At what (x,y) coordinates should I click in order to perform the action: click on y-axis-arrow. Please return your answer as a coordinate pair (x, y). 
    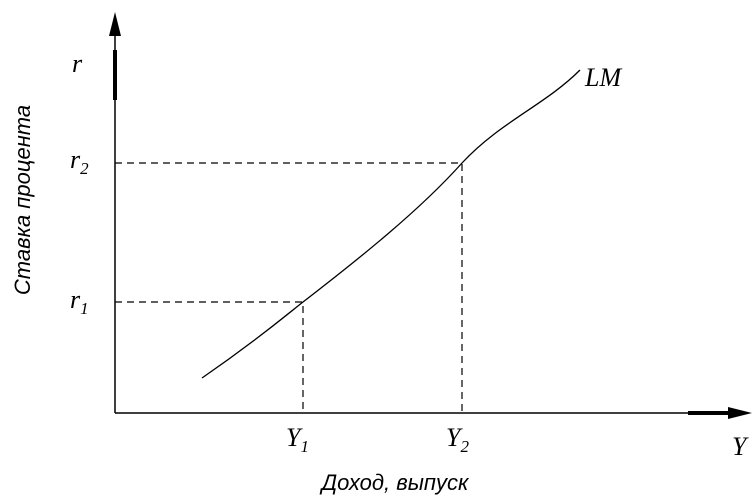
    Looking at the image, I should click on (115, 24).